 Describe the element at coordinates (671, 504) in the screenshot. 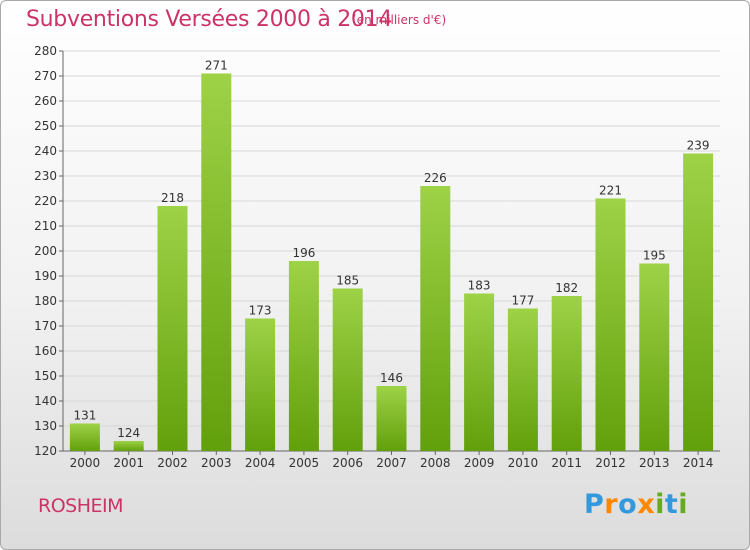

I see `logo-letter: t` at that location.